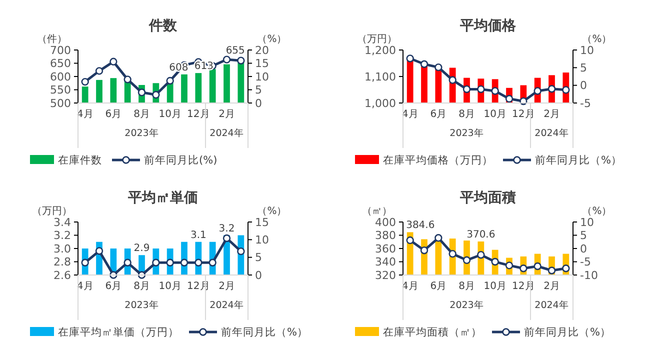  Describe the element at coordinates (385, 262) in the screenshot. I see `y-tick-label: 340` at that location.